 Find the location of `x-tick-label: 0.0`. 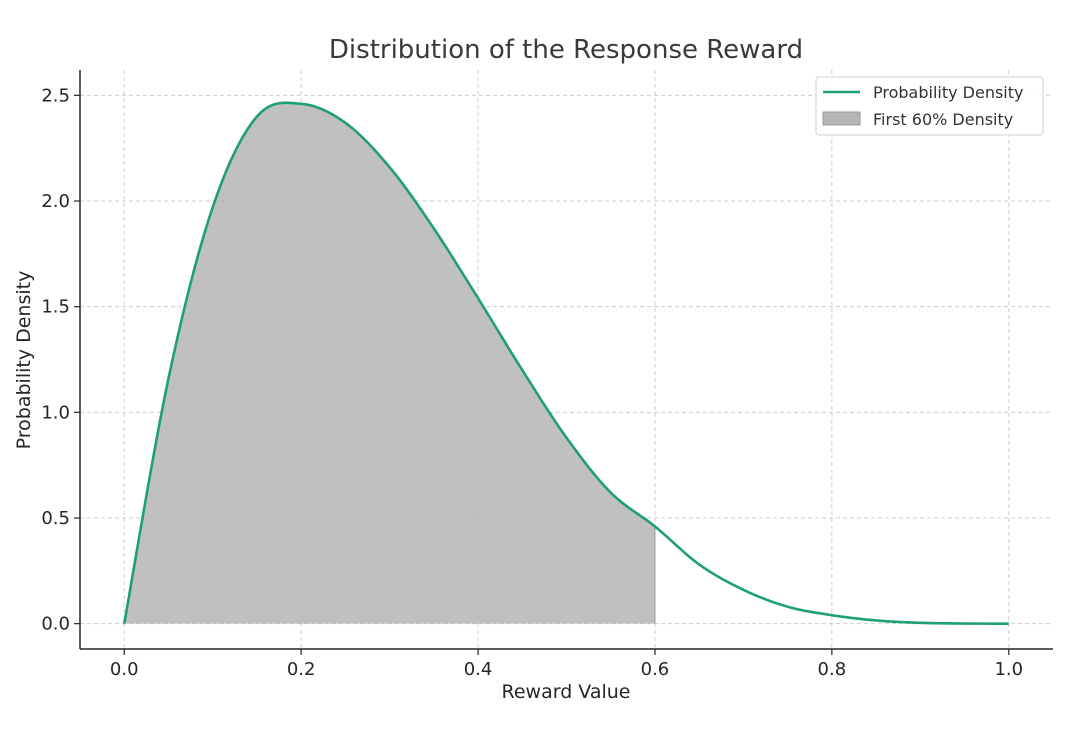

x-tick-label: 0.0 is located at coordinates (124, 669).